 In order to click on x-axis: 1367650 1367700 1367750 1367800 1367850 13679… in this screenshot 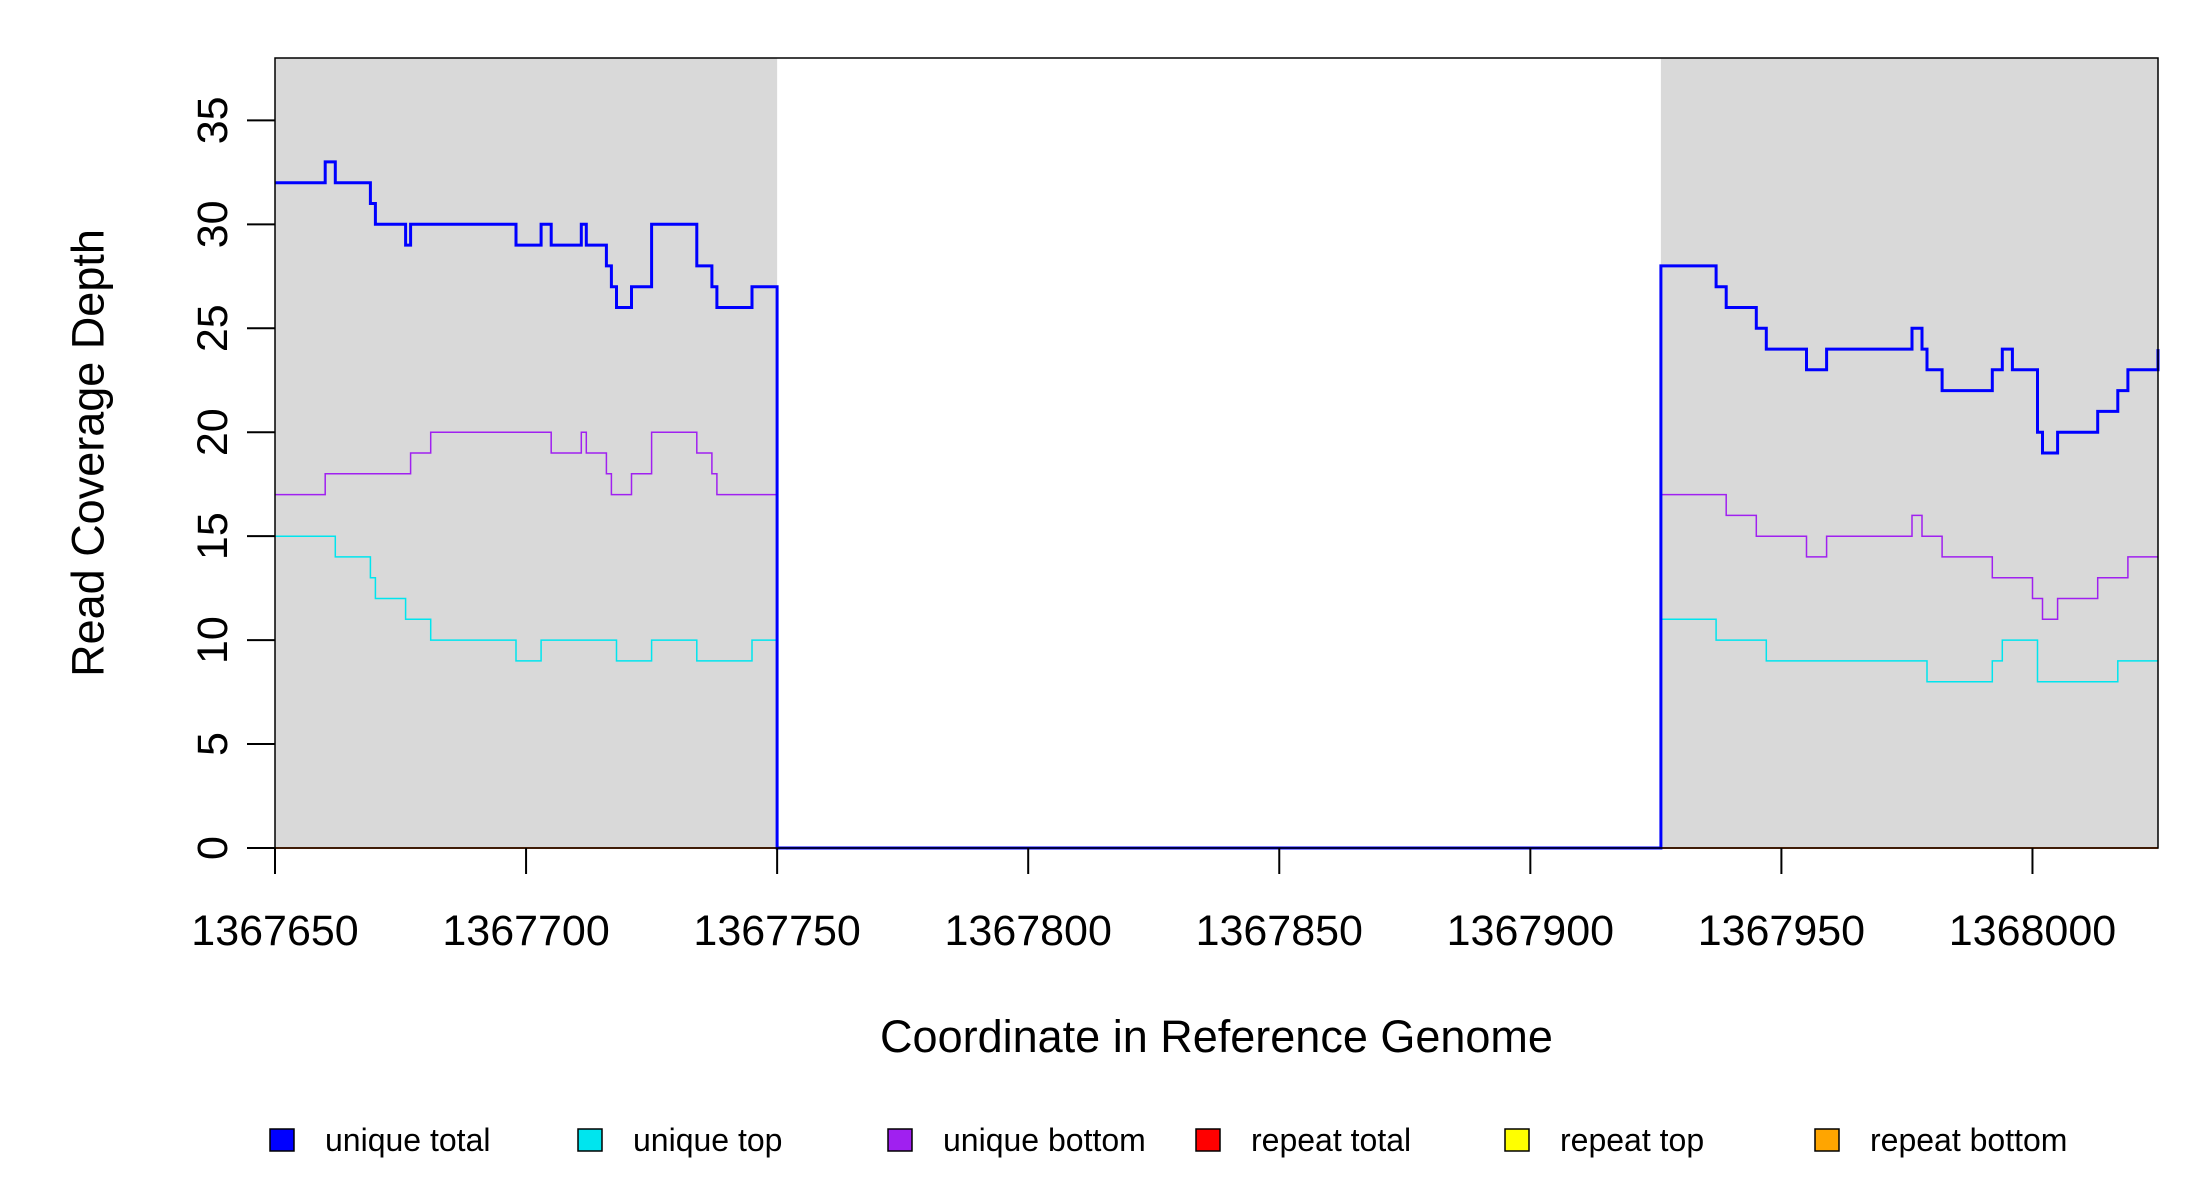, I will do `click(1153, 901)`.